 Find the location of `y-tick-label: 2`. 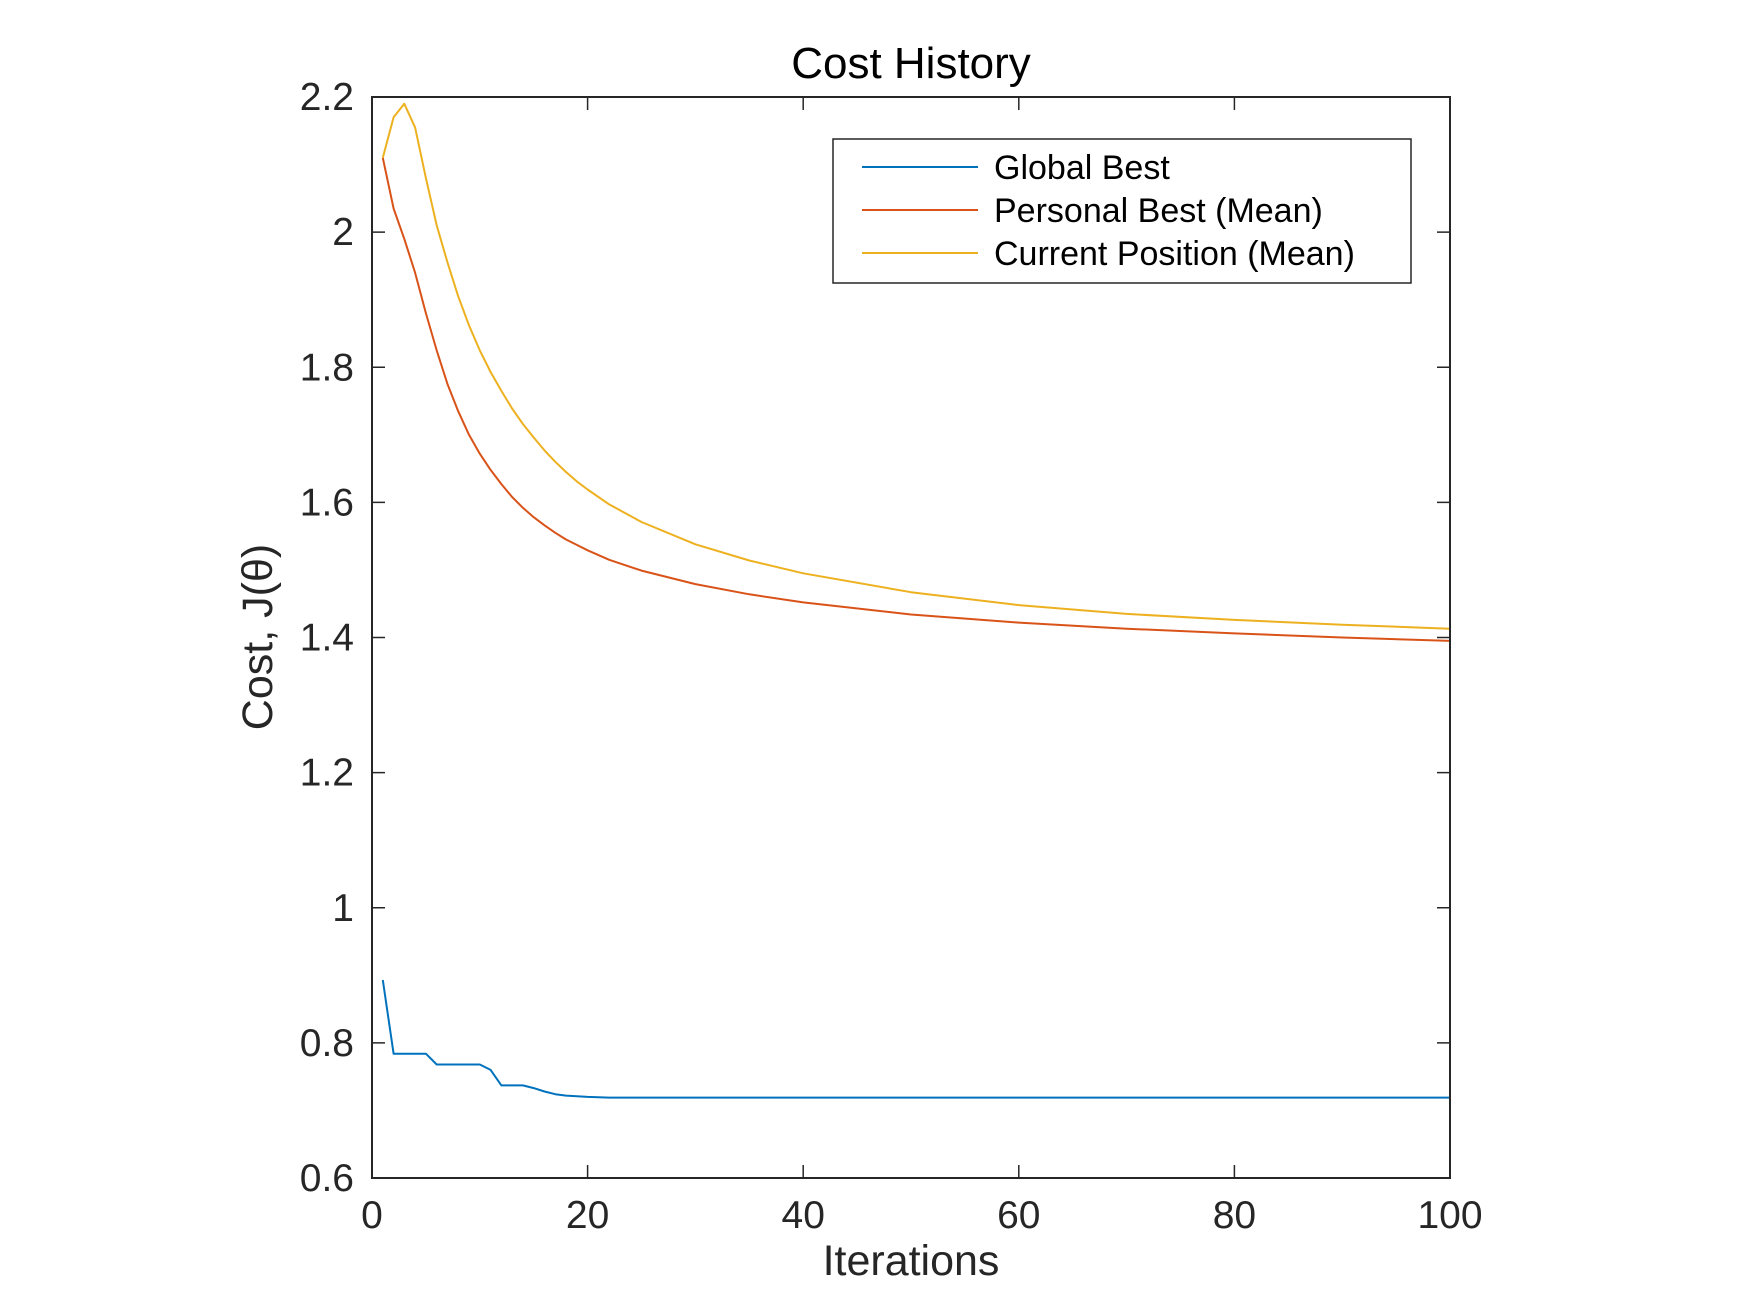

y-tick-label: 2 is located at coordinates (343, 232).